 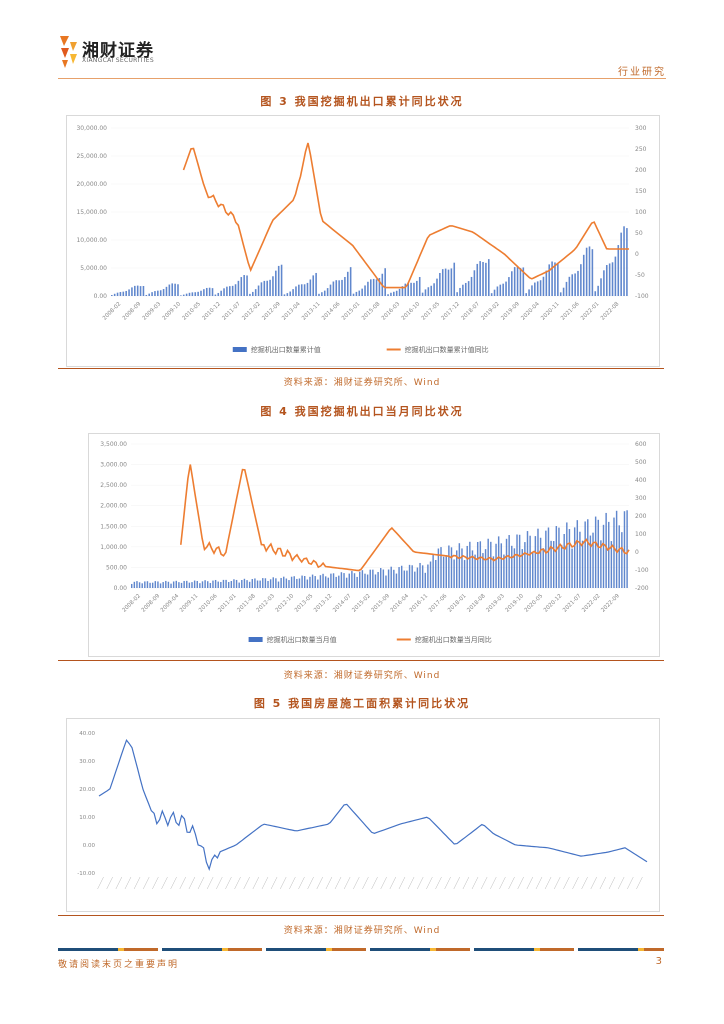 What do you see at coordinates (400, 603) in the screenshot?
I see `x-axis-tick: 2016-04` at bounding box center [400, 603].